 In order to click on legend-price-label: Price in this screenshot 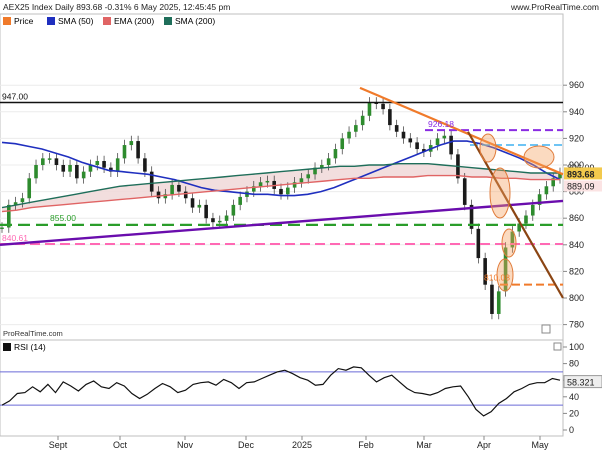, I will do `click(24, 21)`.